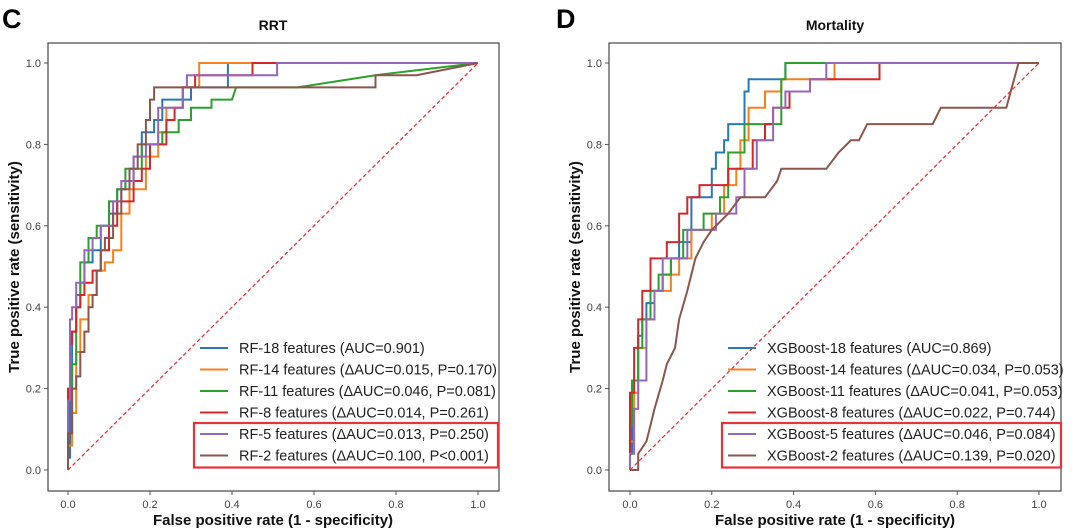  Describe the element at coordinates (835, 25) in the screenshot. I see `chart-title: Mortality` at that location.